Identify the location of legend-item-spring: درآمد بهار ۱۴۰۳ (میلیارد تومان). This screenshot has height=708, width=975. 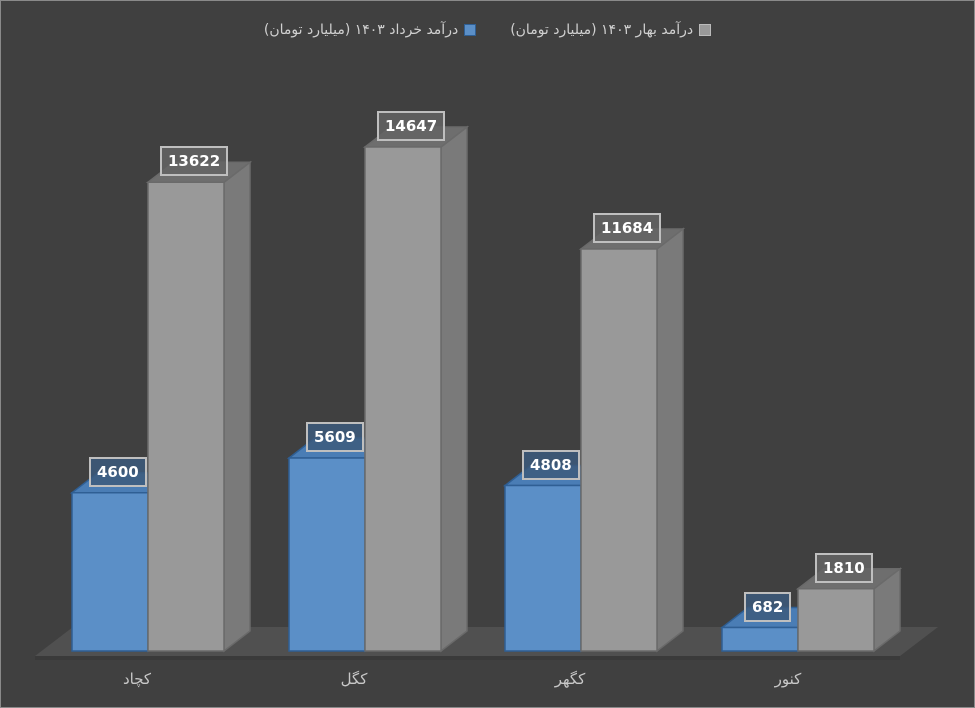
(611, 30).